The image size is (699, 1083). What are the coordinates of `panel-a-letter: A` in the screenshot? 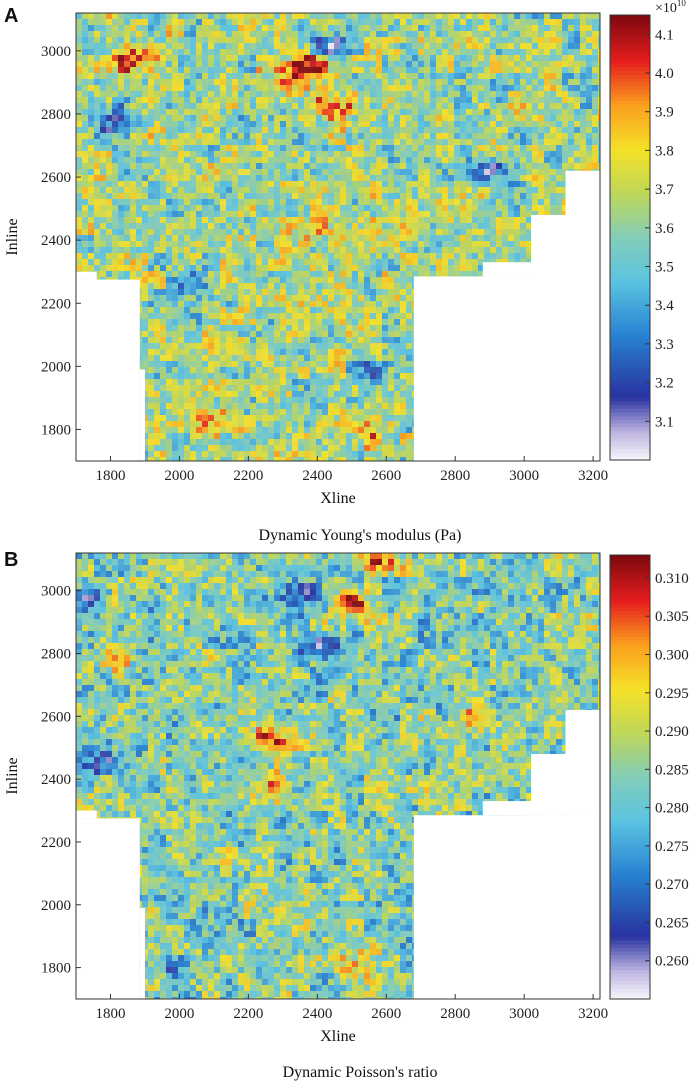 It's located at (11, 16).